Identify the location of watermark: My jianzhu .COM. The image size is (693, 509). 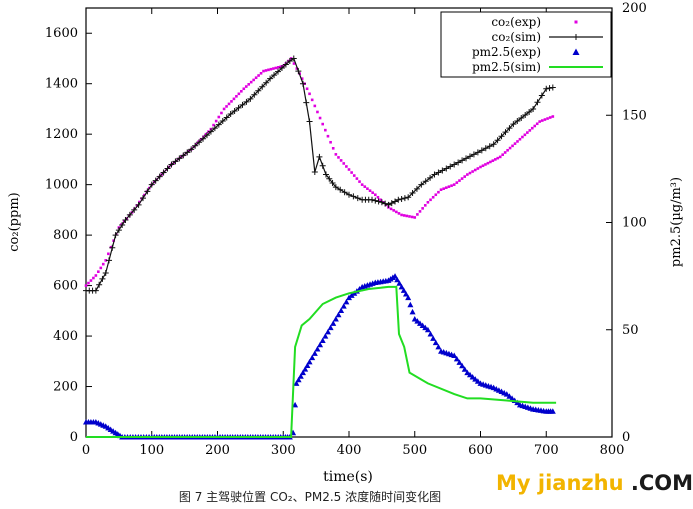
(594, 483).